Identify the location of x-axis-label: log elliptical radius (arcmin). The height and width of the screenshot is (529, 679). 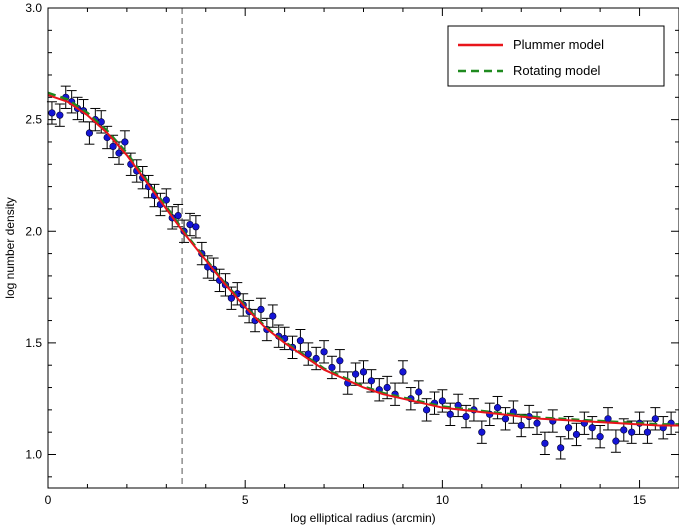
(362, 518).